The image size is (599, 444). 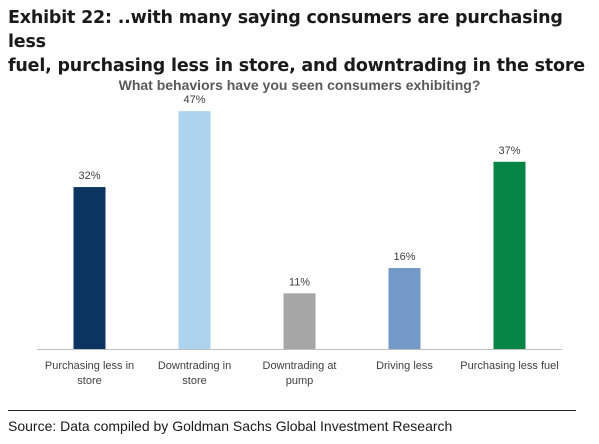 I want to click on data-label: 37%, so click(x=509, y=151).